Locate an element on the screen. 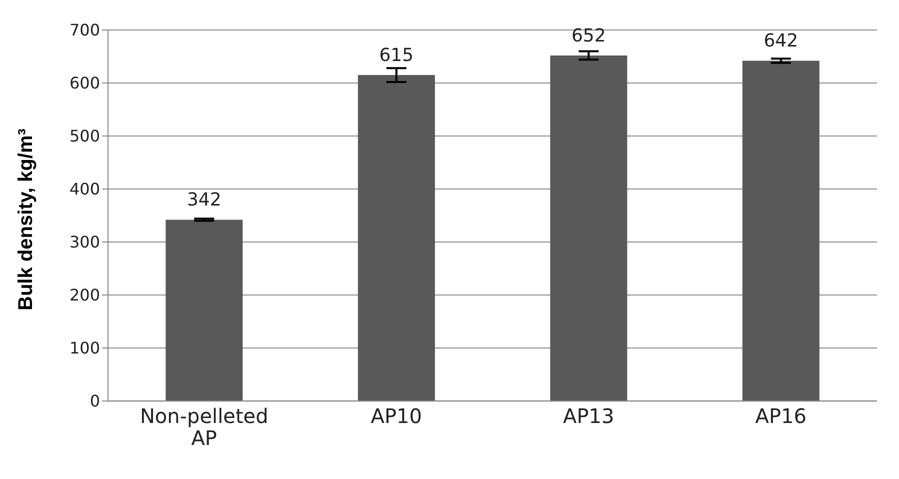  data-label: 342 is located at coordinates (204, 200).